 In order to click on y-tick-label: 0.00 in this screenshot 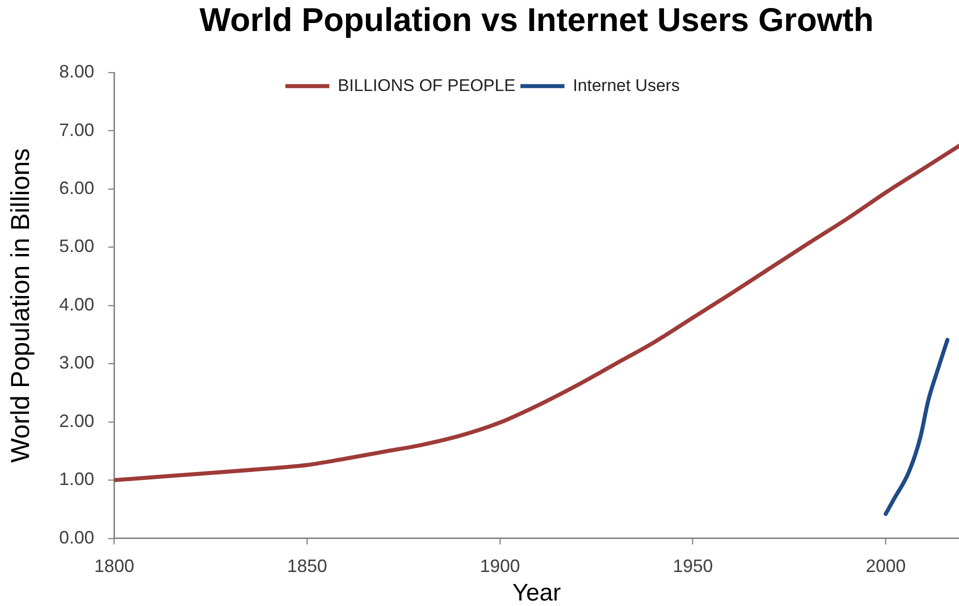, I will do `click(76, 537)`.